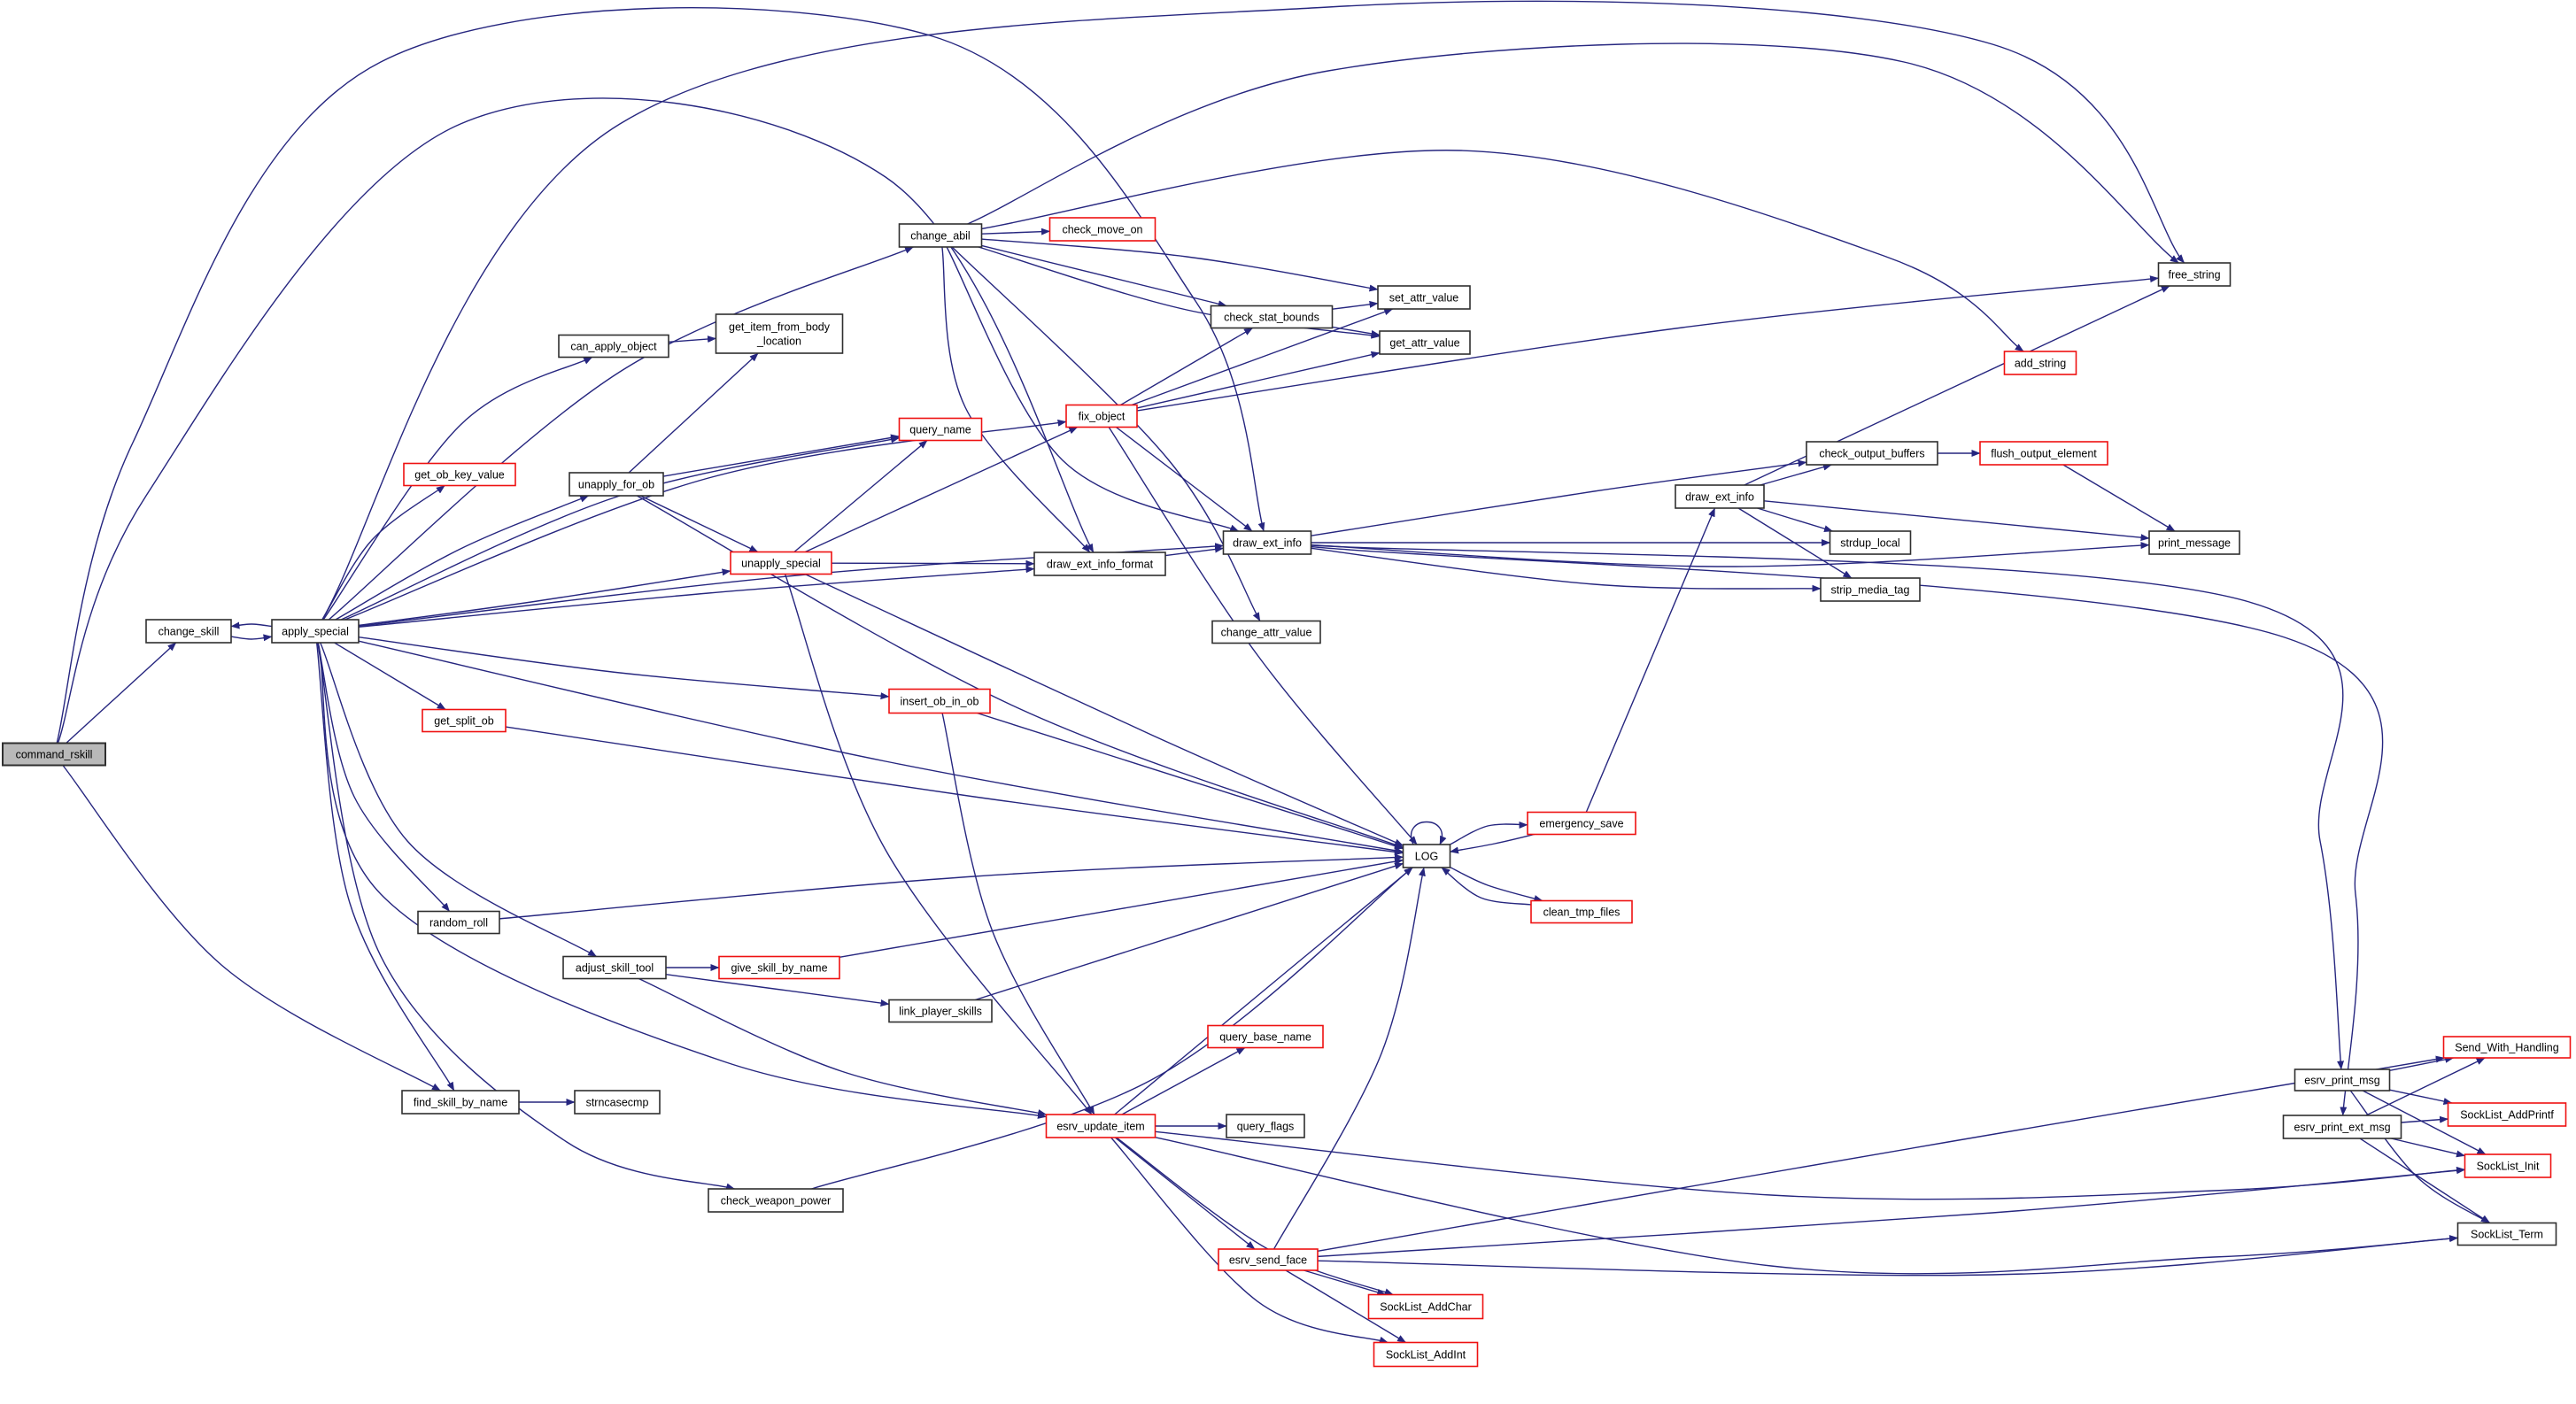 This screenshot has width=2576, height=1404. I want to click on node-check_weapon_power: check_weapon_power, so click(776, 1200).